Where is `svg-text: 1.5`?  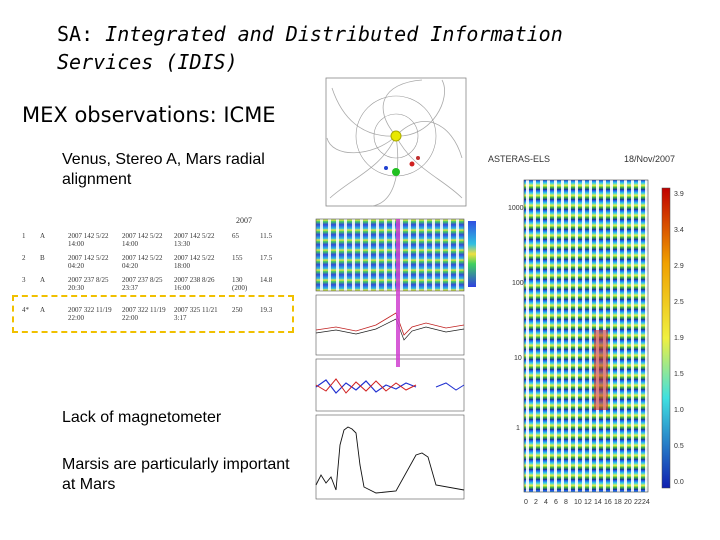
svg-text: 1.5 is located at coordinates (679, 374).